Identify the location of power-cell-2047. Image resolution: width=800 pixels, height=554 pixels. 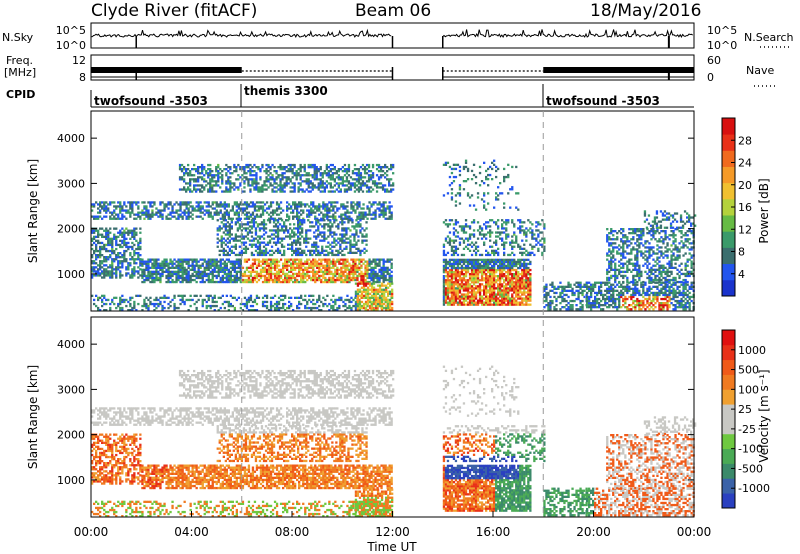
(184, 267).